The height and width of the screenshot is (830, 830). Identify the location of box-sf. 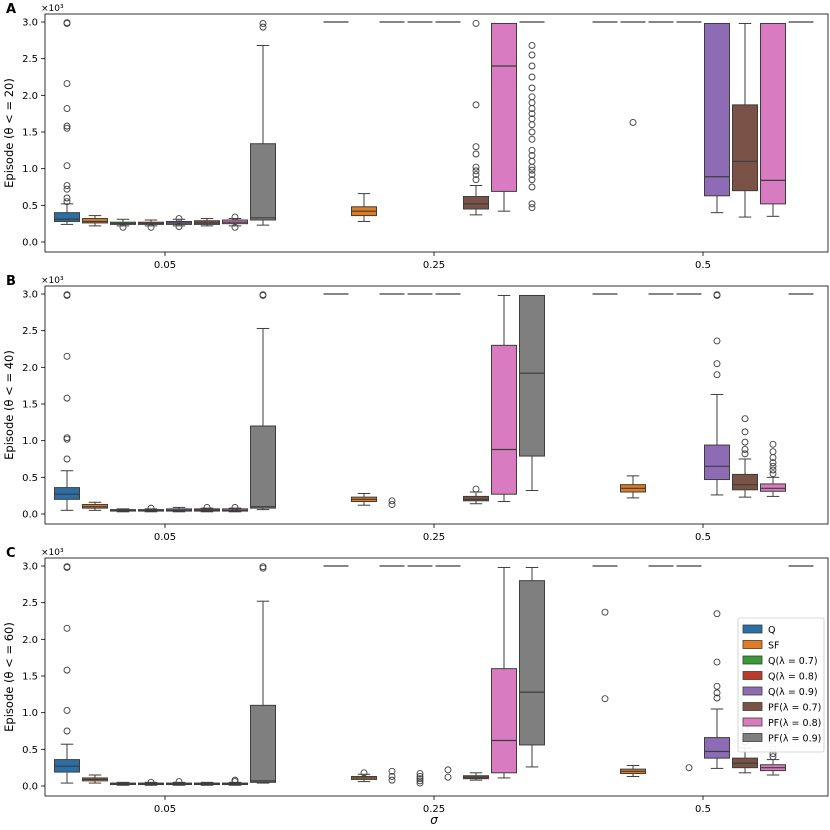
(95, 506).